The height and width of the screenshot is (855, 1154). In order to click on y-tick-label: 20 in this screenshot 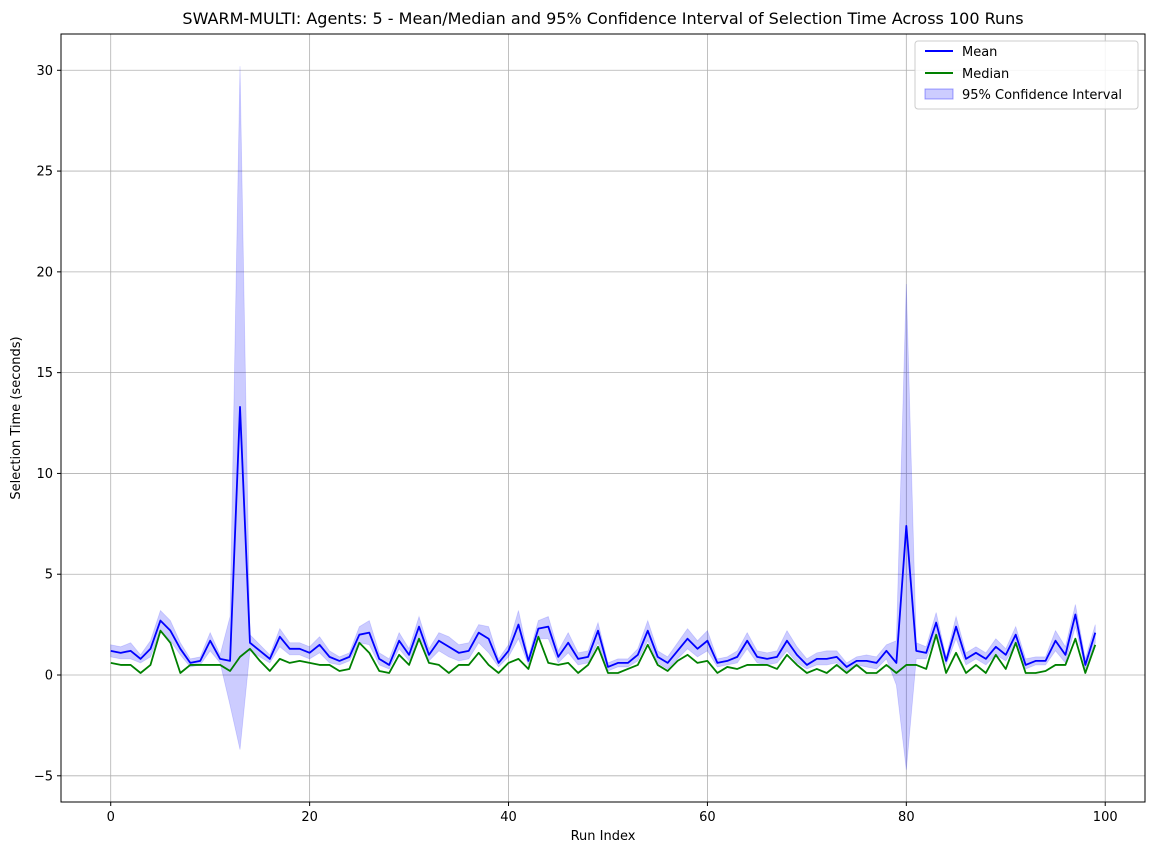, I will do `click(44, 272)`.